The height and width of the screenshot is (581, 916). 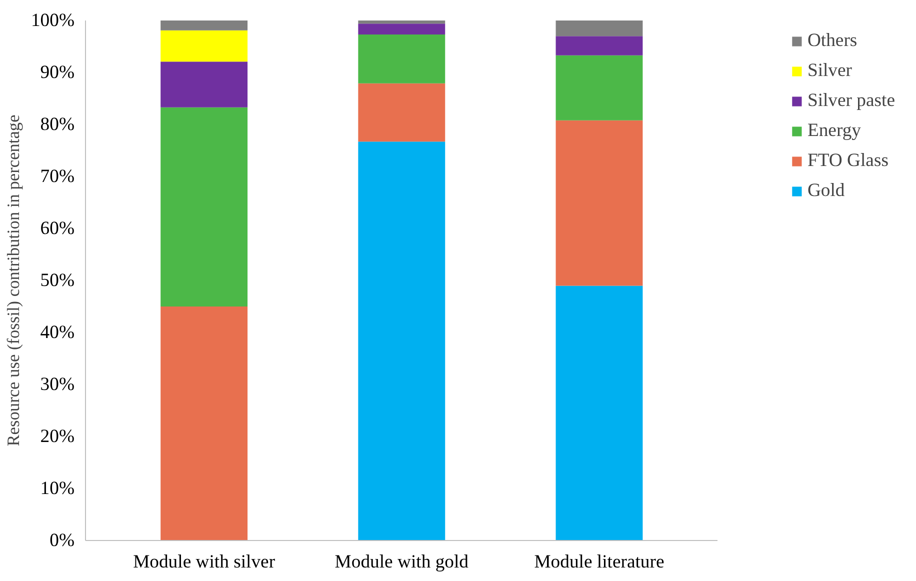 I want to click on legend-label: Gold, so click(x=826, y=191).